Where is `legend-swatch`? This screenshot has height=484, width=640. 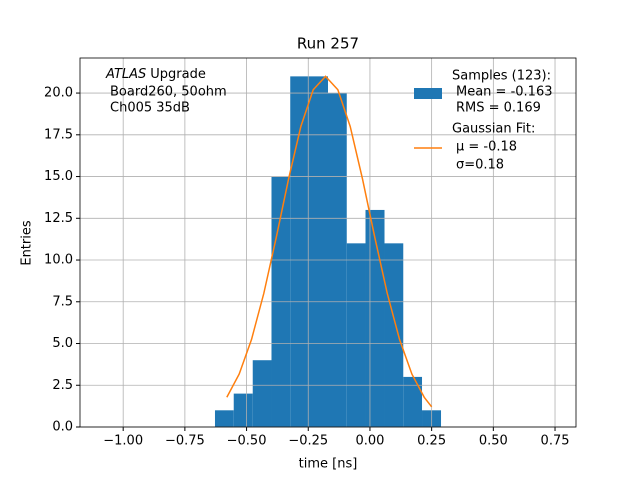
legend-swatch is located at coordinates (428, 93).